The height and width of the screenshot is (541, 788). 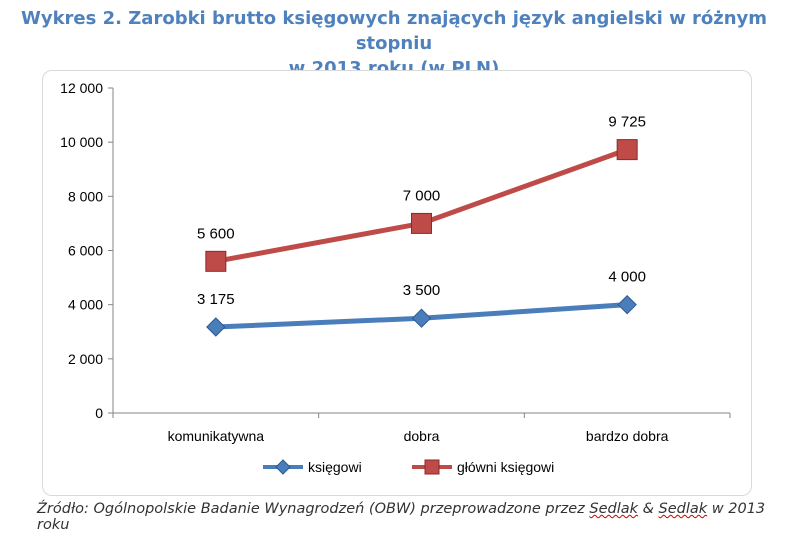 What do you see at coordinates (81, 142) in the screenshot?
I see `y-tick-label: 10 000` at bounding box center [81, 142].